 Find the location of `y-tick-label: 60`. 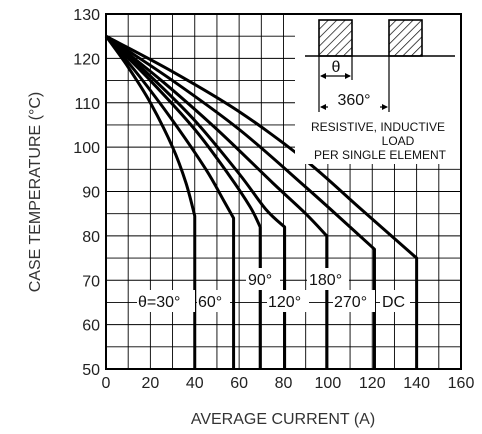

y-tick-label: 60 is located at coordinates (91, 326).